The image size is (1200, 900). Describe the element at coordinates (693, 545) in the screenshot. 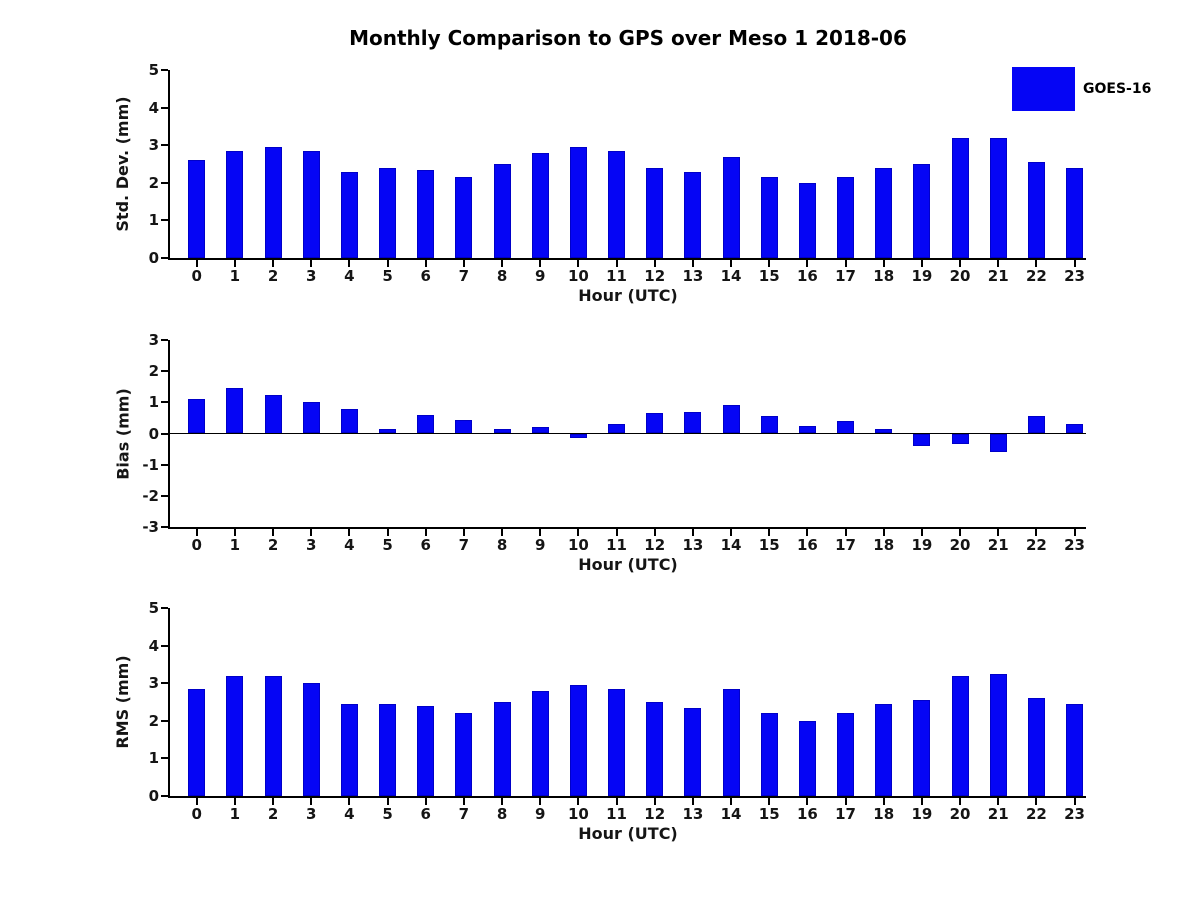

I see `x-tick-label: 13` at that location.